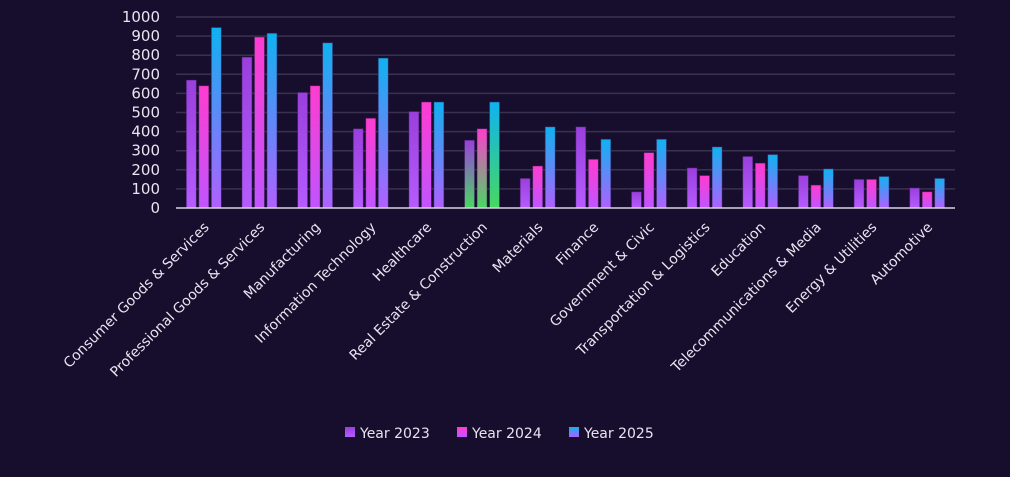 The height and width of the screenshot is (477, 1010). I want to click on legend-item: Year 2023, so click(387, 434).